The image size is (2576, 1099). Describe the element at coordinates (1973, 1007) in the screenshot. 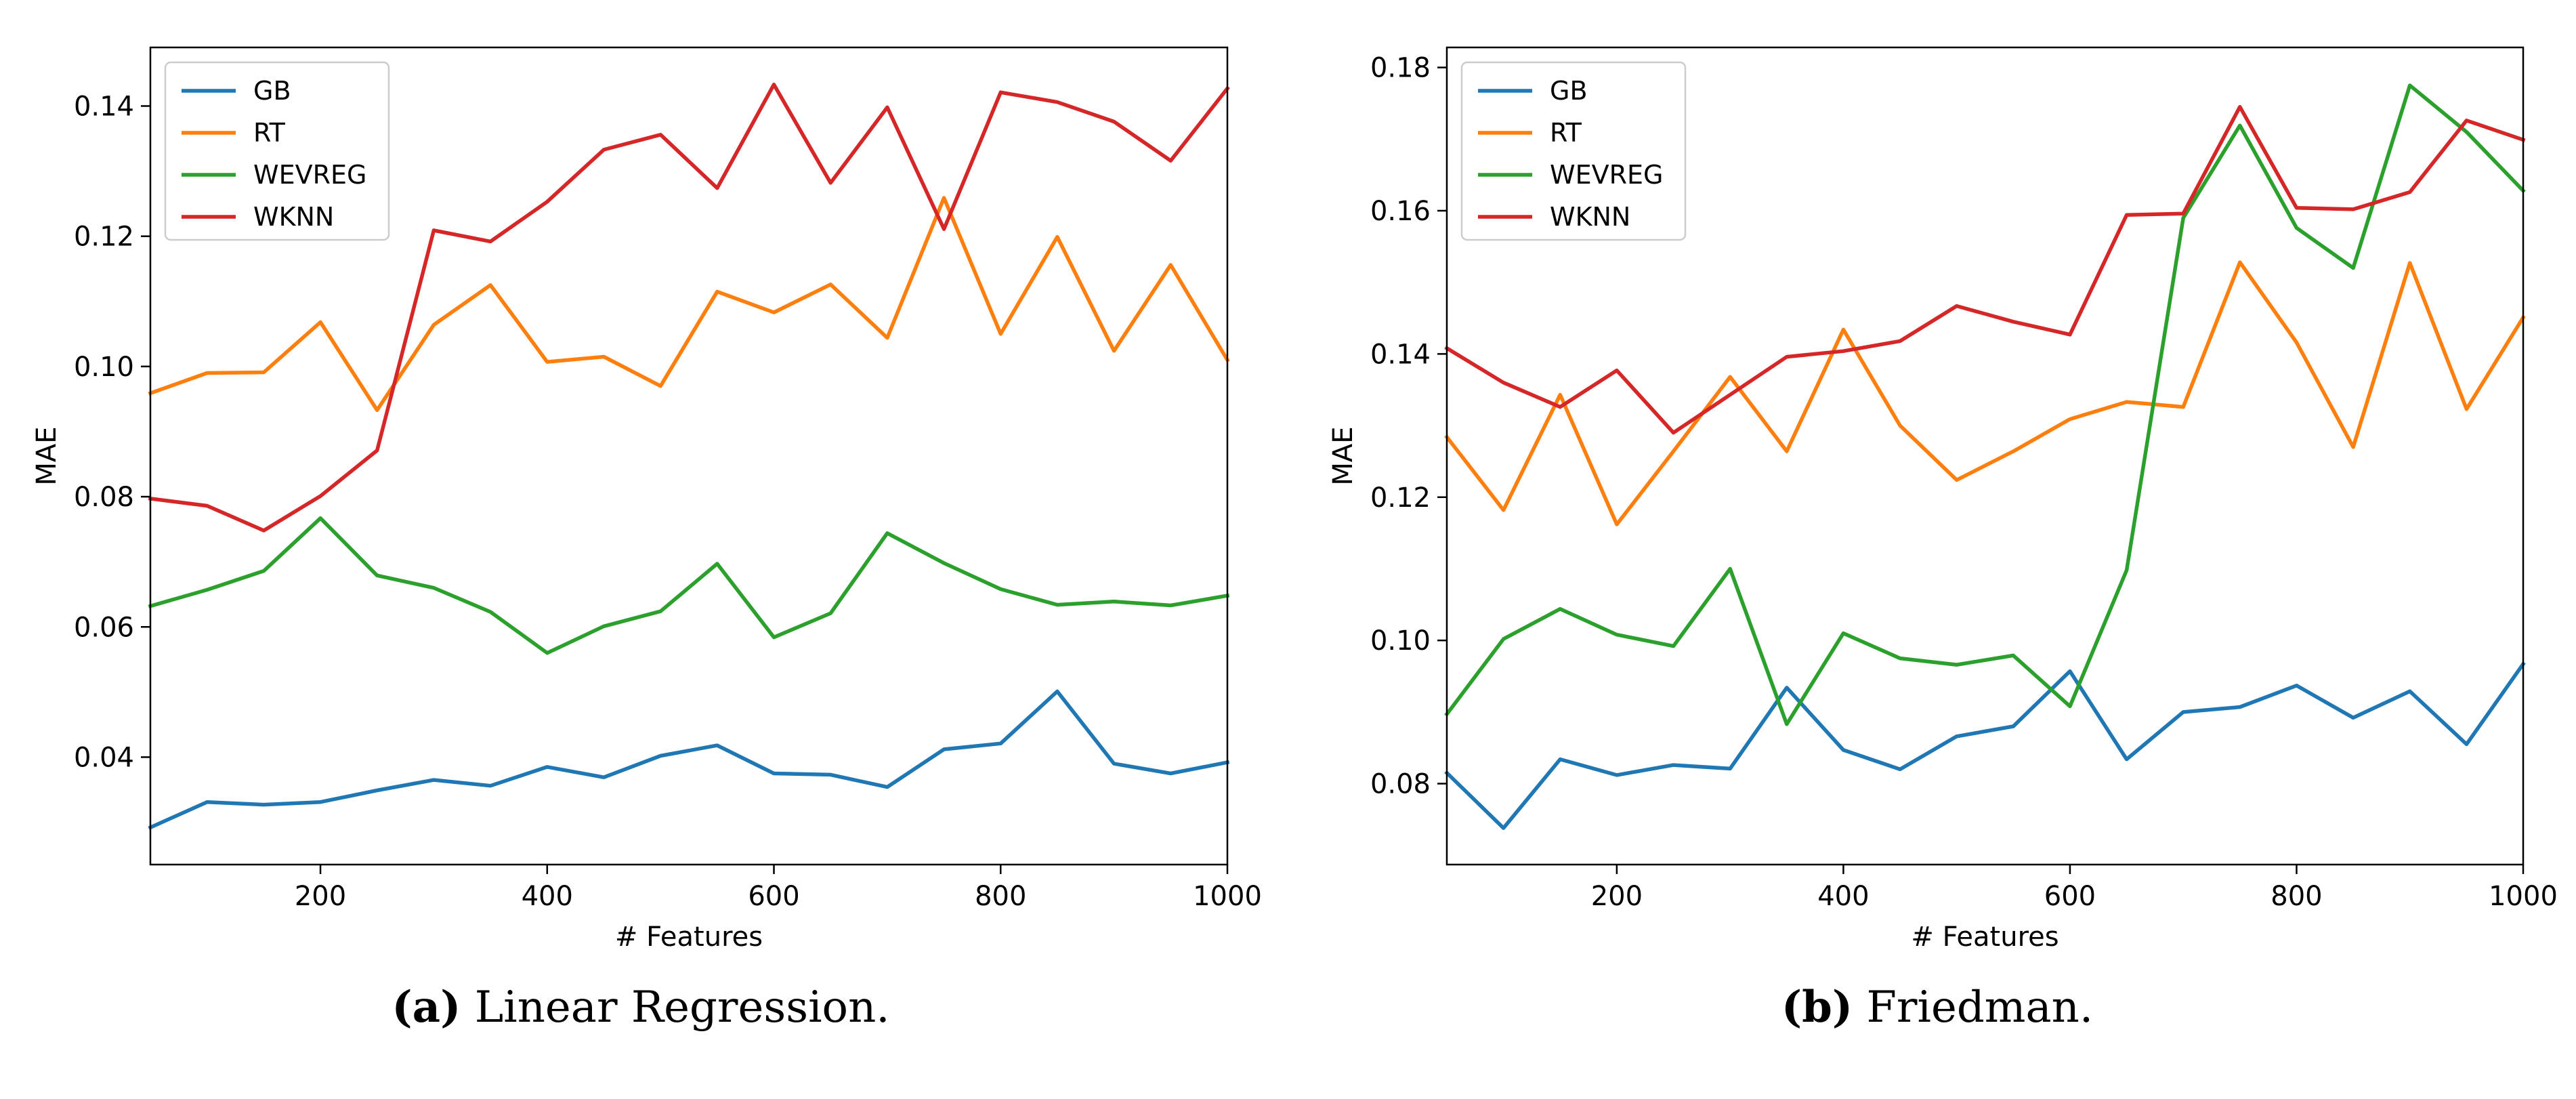

I see `caption-title: Friedman.` at that location.